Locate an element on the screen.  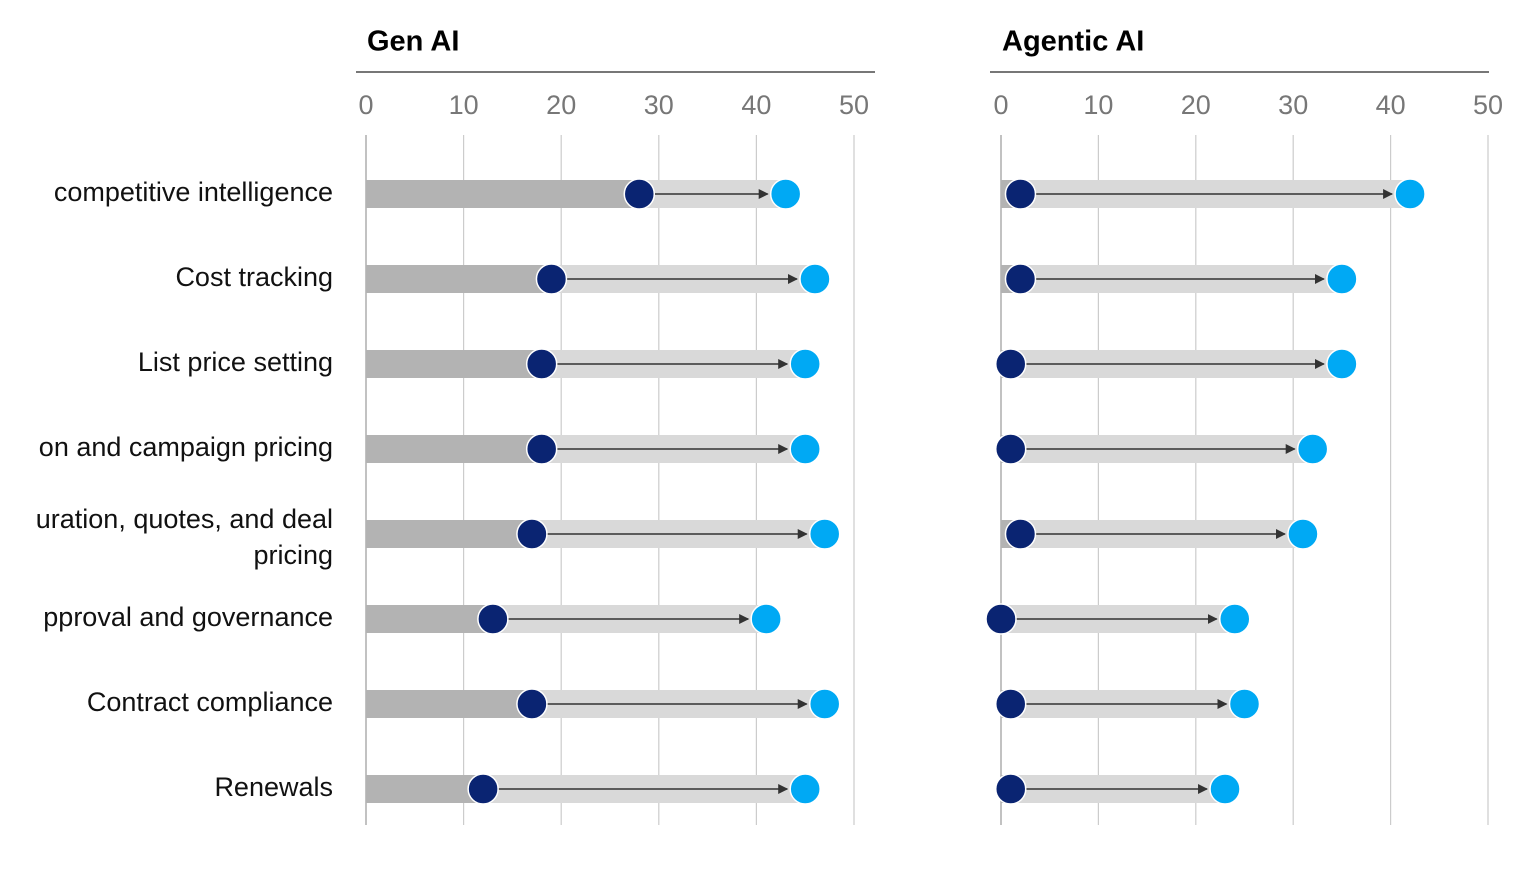
category-label: competitive intelligence is located at coordinates (193, 192).